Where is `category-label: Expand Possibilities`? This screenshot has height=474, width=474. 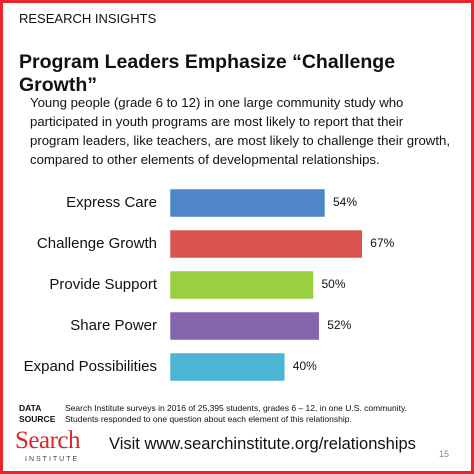 category-label: Expand Possibilities is located at coordinates (90, 366).